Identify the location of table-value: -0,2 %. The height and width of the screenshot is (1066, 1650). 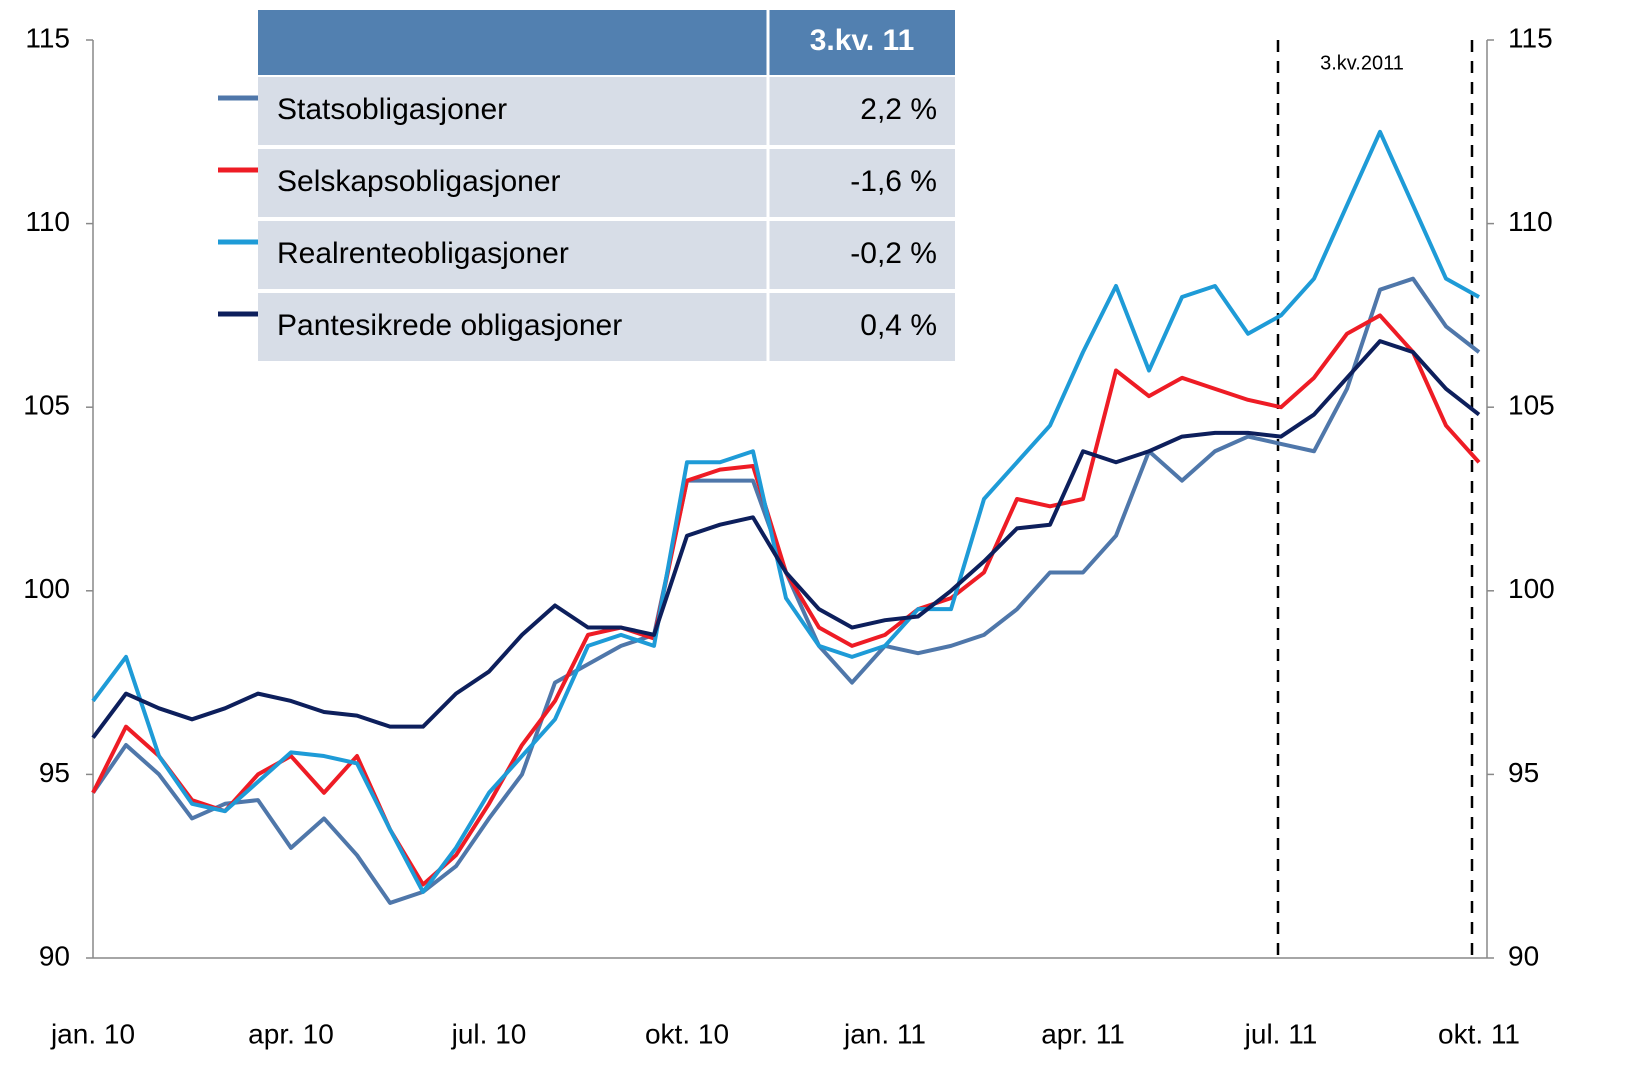
(893, 253).